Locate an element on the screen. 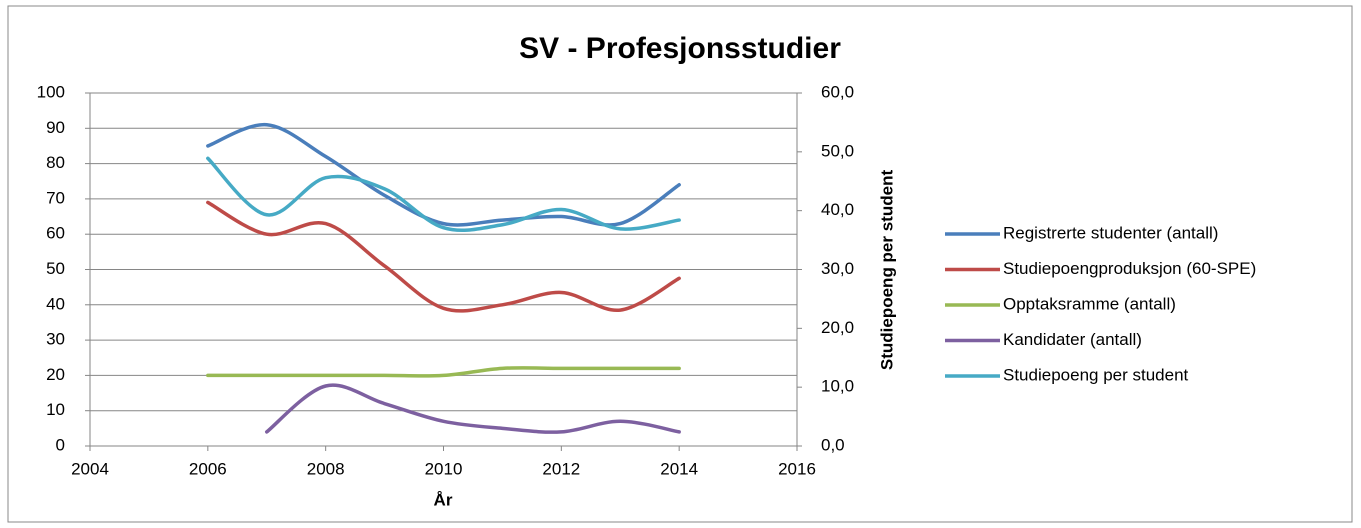  y-tick-label: 20 is located at coordinates (55, 374).